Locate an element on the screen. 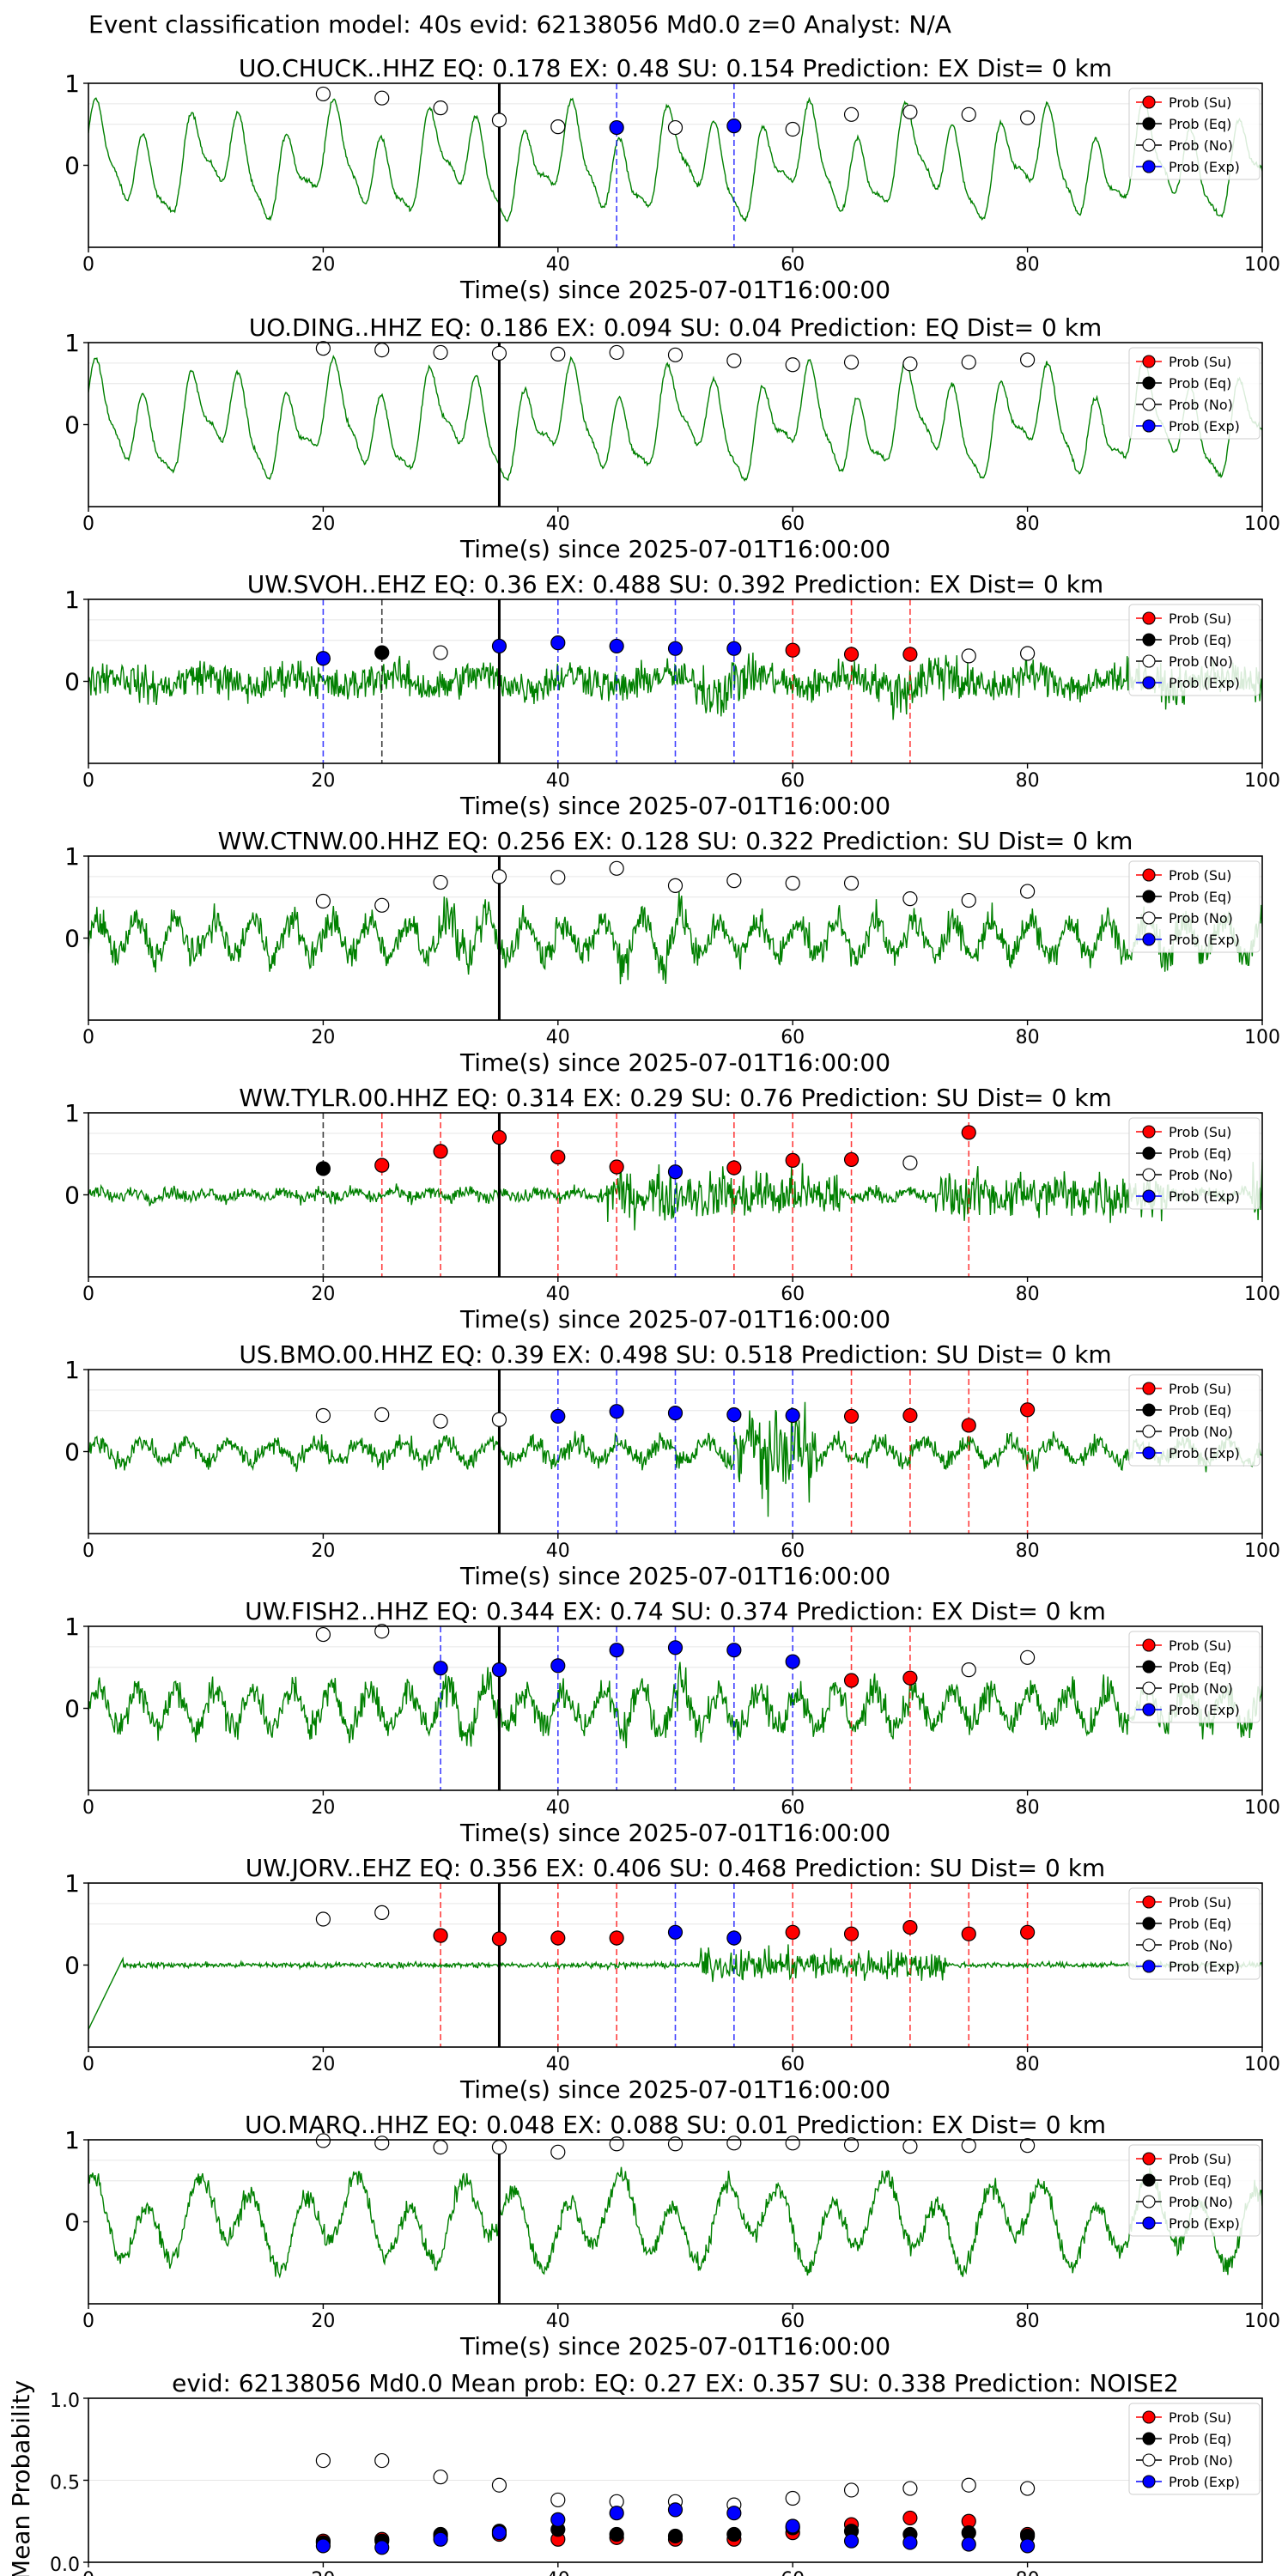 The image size is (1288, 2576). y-tick-label: 1 is located at coordinates (72, 84).